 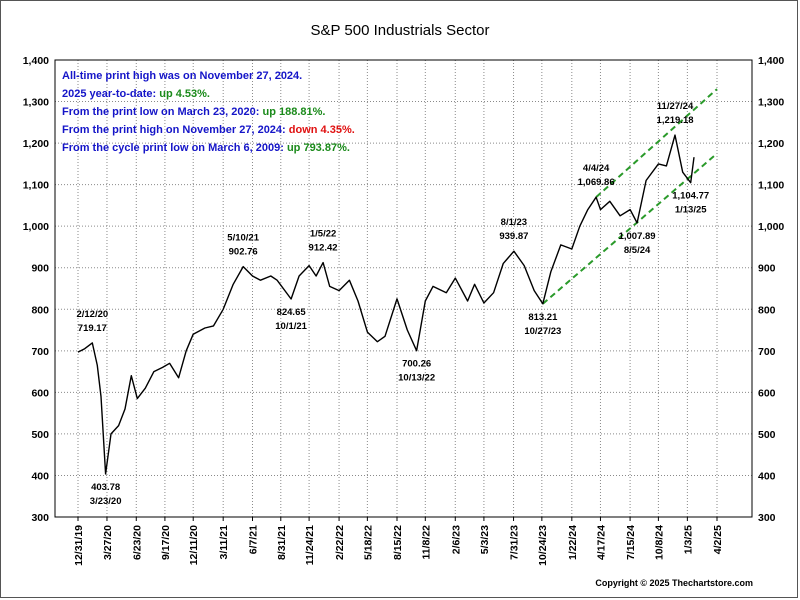 I want to click on y-tick-label-right: 1,100, so click(x=771, y=186).